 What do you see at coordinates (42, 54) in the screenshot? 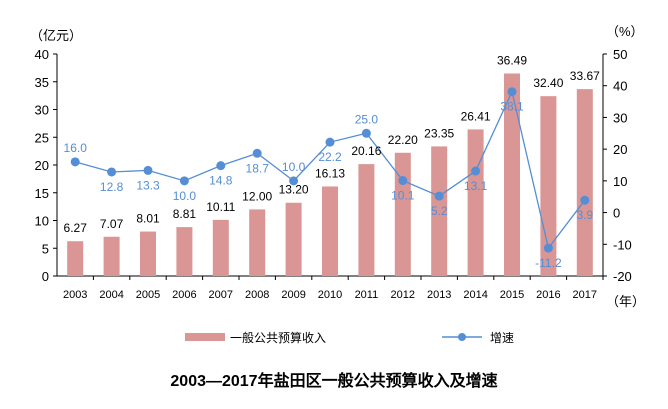
I see `left-tick-label: 40` at bounding box center [42, 54].